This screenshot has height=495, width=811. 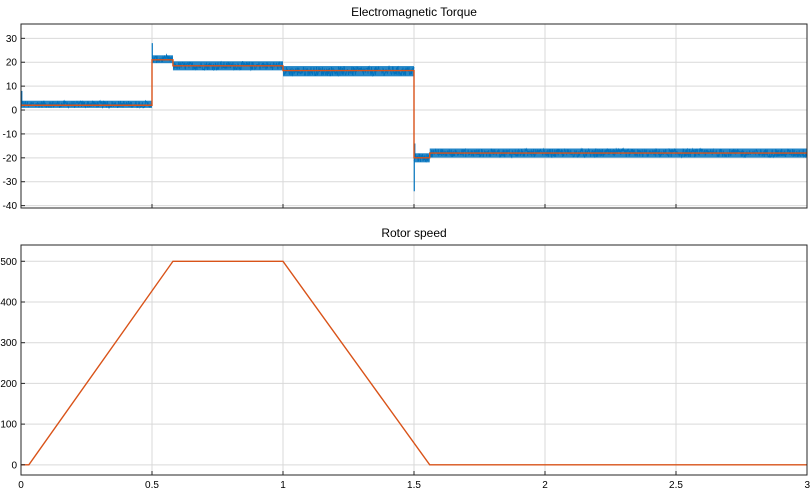 What do you see at coordinates (21, 485) in the screenshot?
I see `speed-x-tick-label: 0` at bounding box center [21, 485].